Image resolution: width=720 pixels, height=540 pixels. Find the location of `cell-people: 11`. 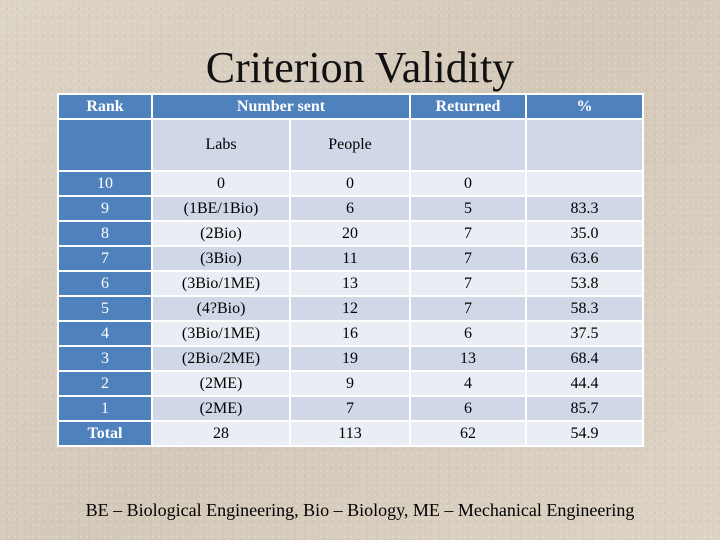

cell-people: 11 is located at coordinates (350, 258).